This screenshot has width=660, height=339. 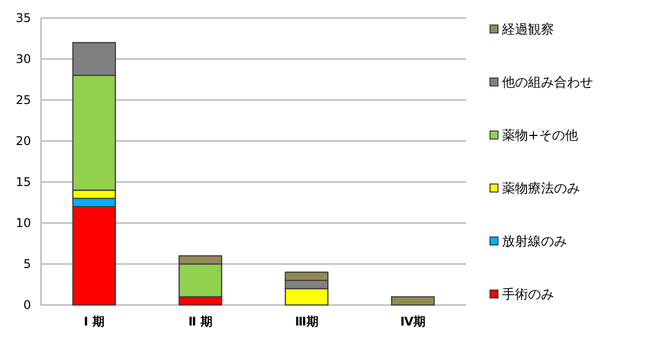 I want to click on y-tick-label: 35, so click(x=23, y=17).